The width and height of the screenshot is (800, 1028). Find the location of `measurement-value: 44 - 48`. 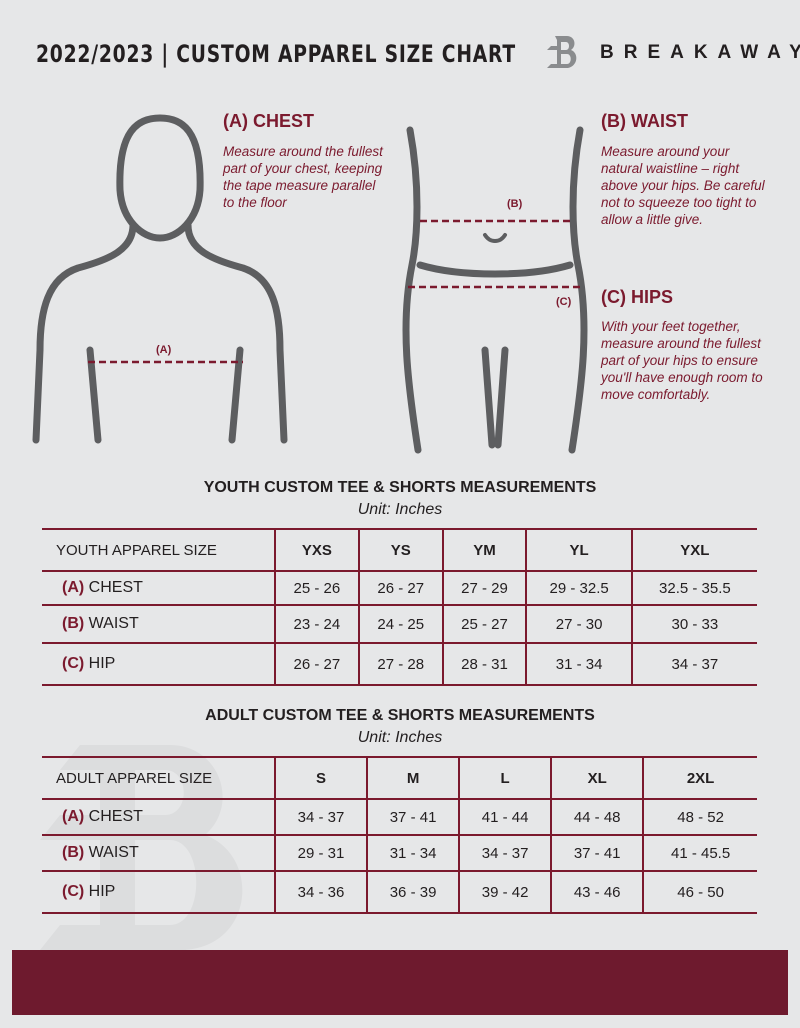

measurement-value: 44 - 48 is located at coordinates (597, 817).